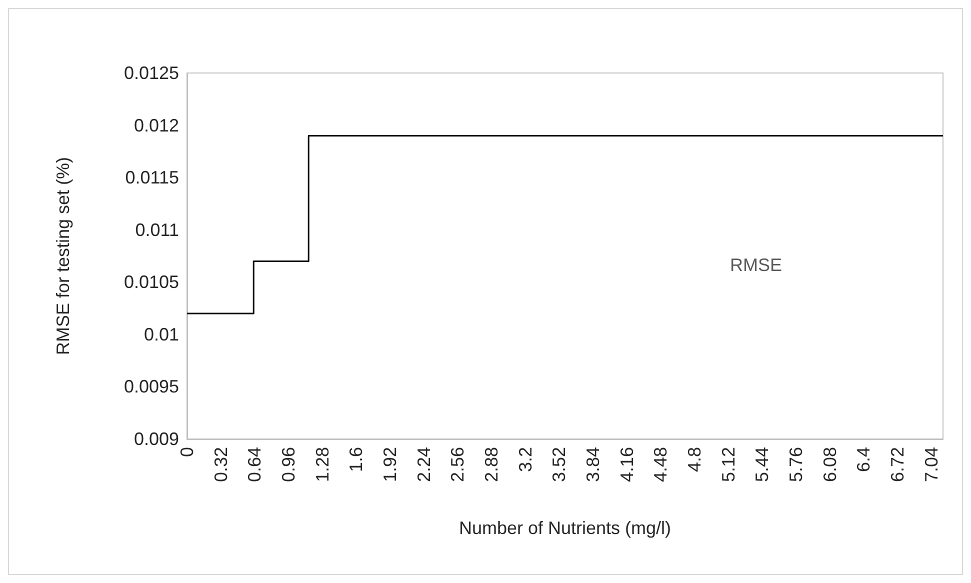  Describe the element at coordinates (756, 265) in the screenshot. I see `annotation: RMSE` at that location.